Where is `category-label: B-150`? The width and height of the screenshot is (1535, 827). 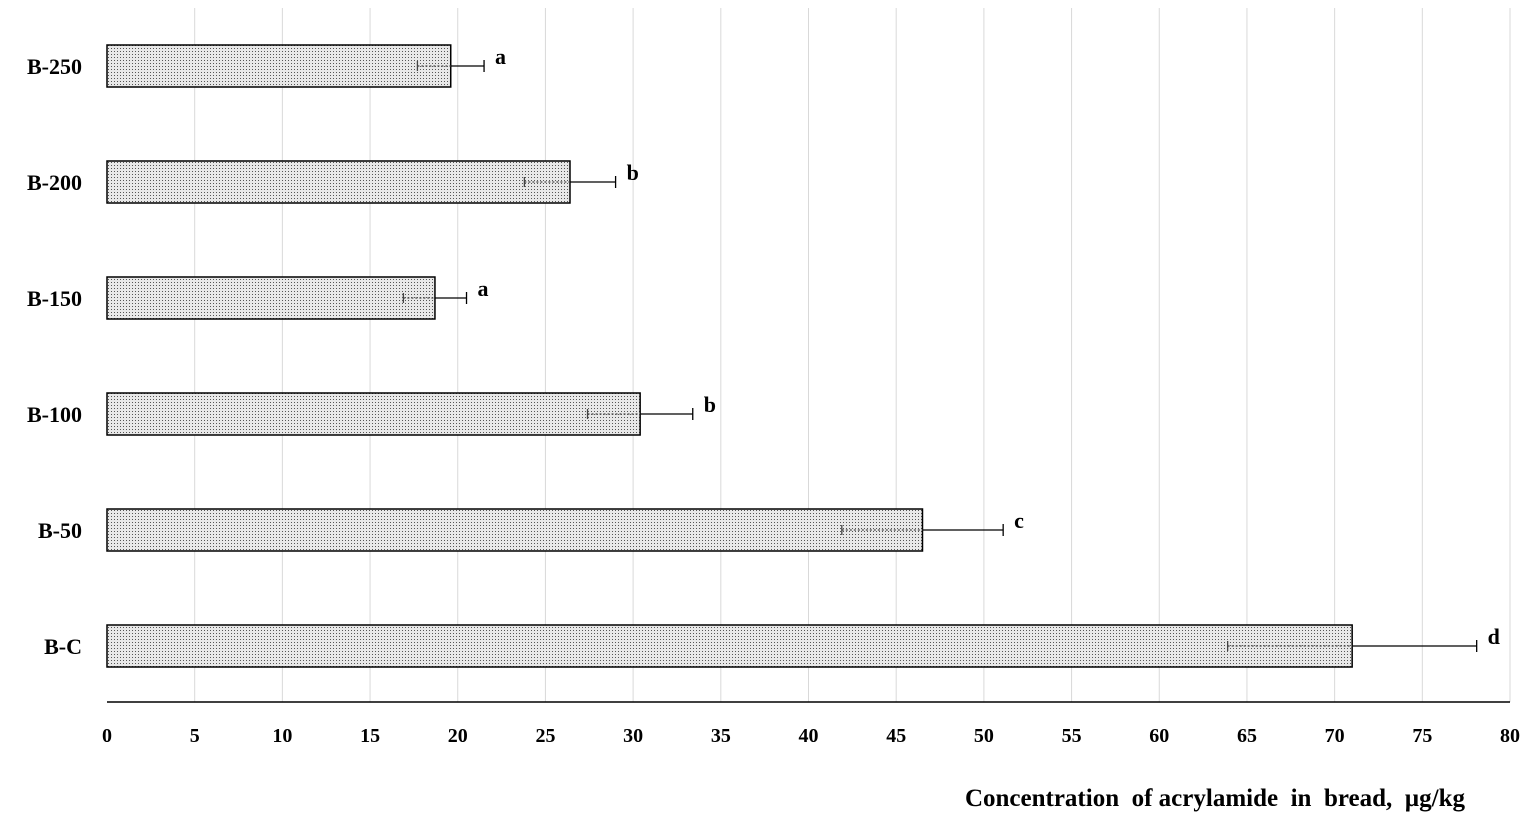
category-label: B-150 is located at coordinates (54, 298).